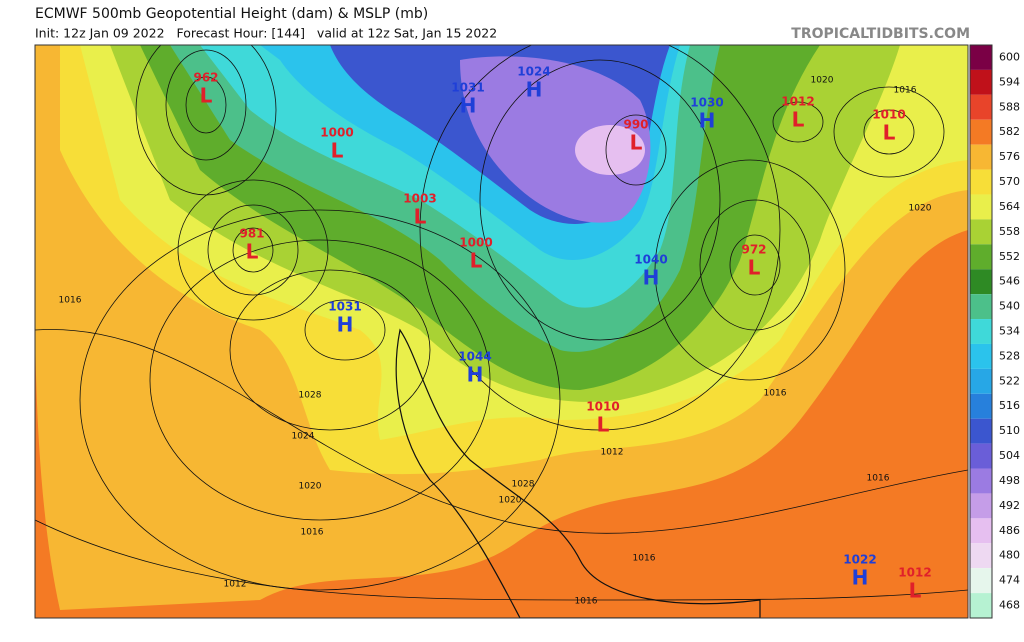 Image resolution: width=1024 pixels, height=642 pixels. I want to click on colorbar-frame, so click(981, 331).